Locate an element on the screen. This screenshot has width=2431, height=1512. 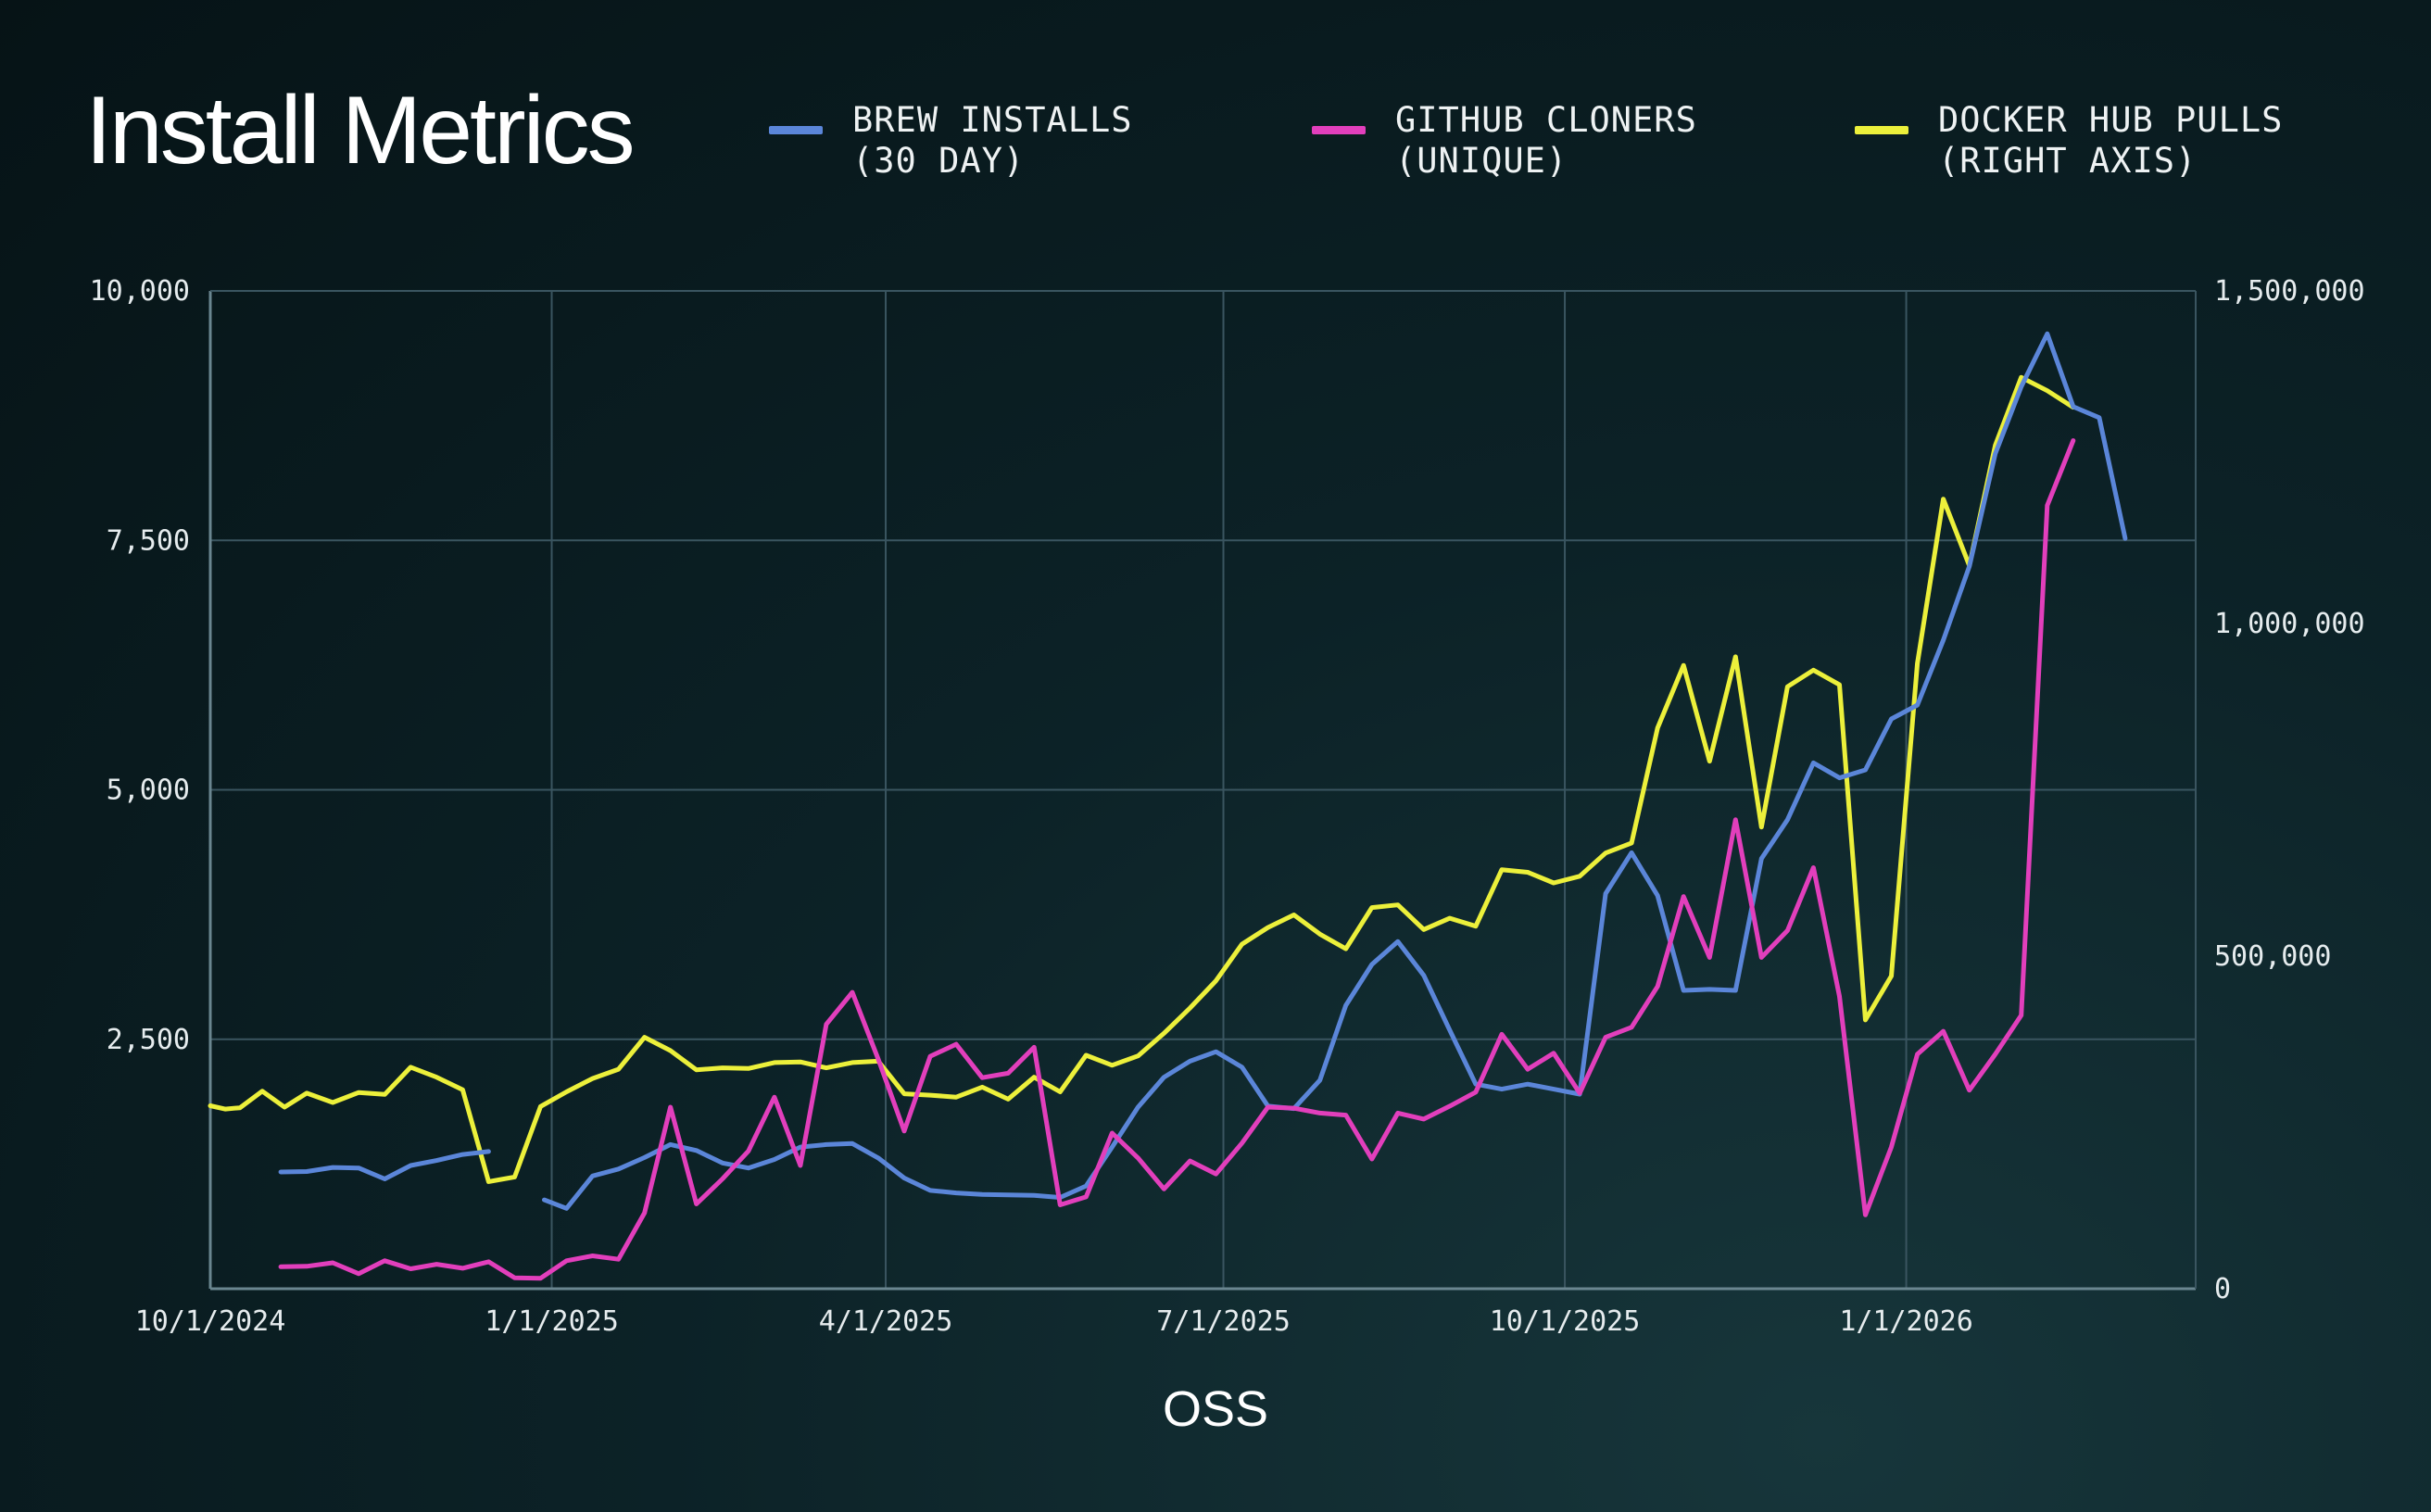
legend-swatch-brew is located at coordinates (796, 130).